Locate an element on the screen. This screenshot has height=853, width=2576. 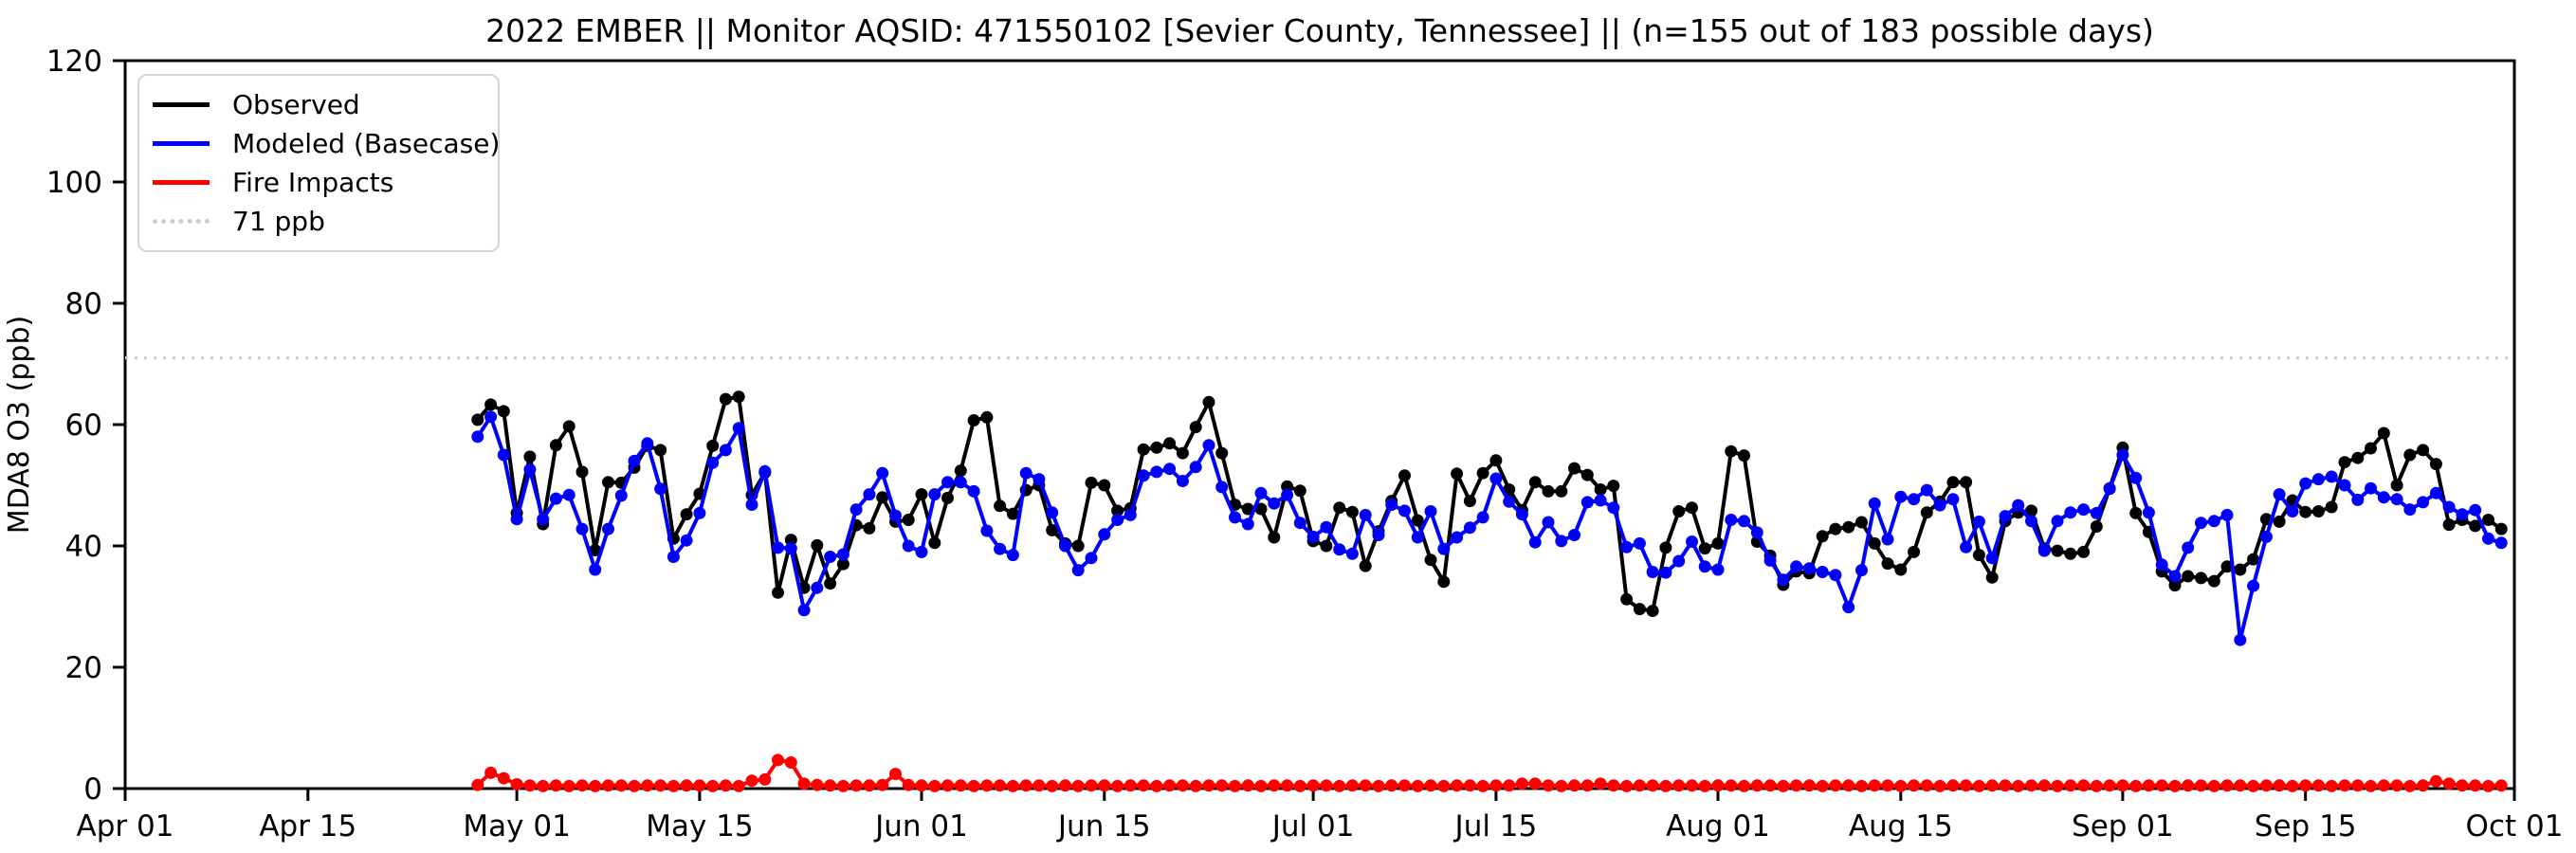
x-tick-label: Sep 01 is located at coordinates (2123, 826).